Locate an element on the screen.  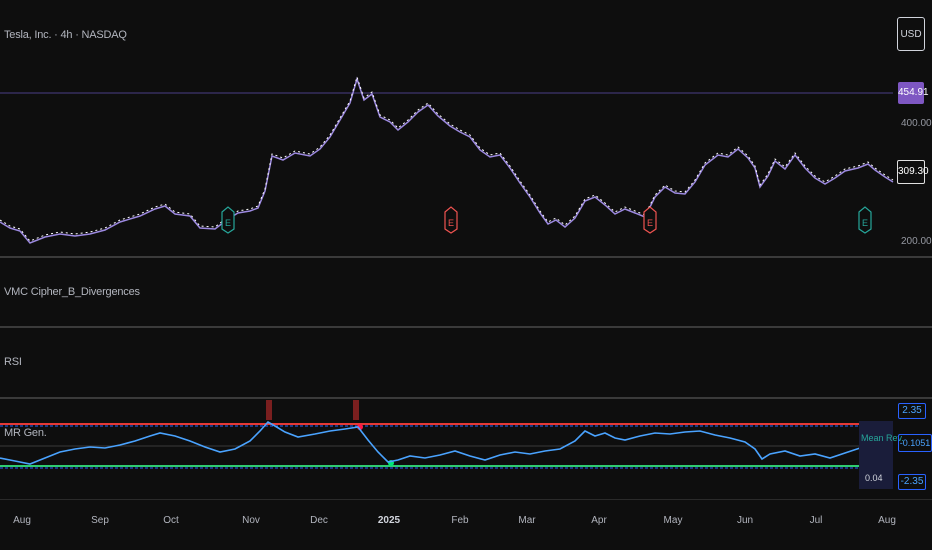
earnings-label-1: E is located at coordinates (227, 223).